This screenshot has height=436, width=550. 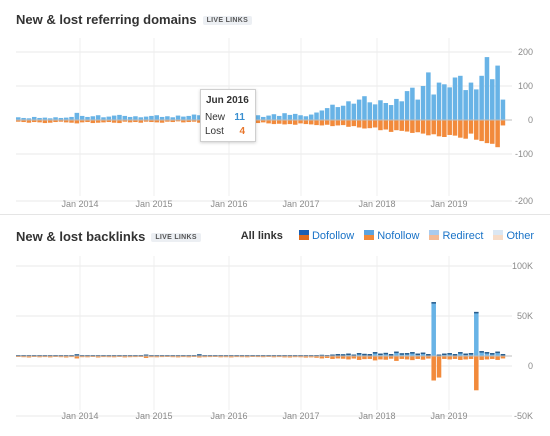 What do you see at coordinates (456, 236) in the screenshot?
I see `legend-redirect: Redirect` at bounding box center [456, 236].